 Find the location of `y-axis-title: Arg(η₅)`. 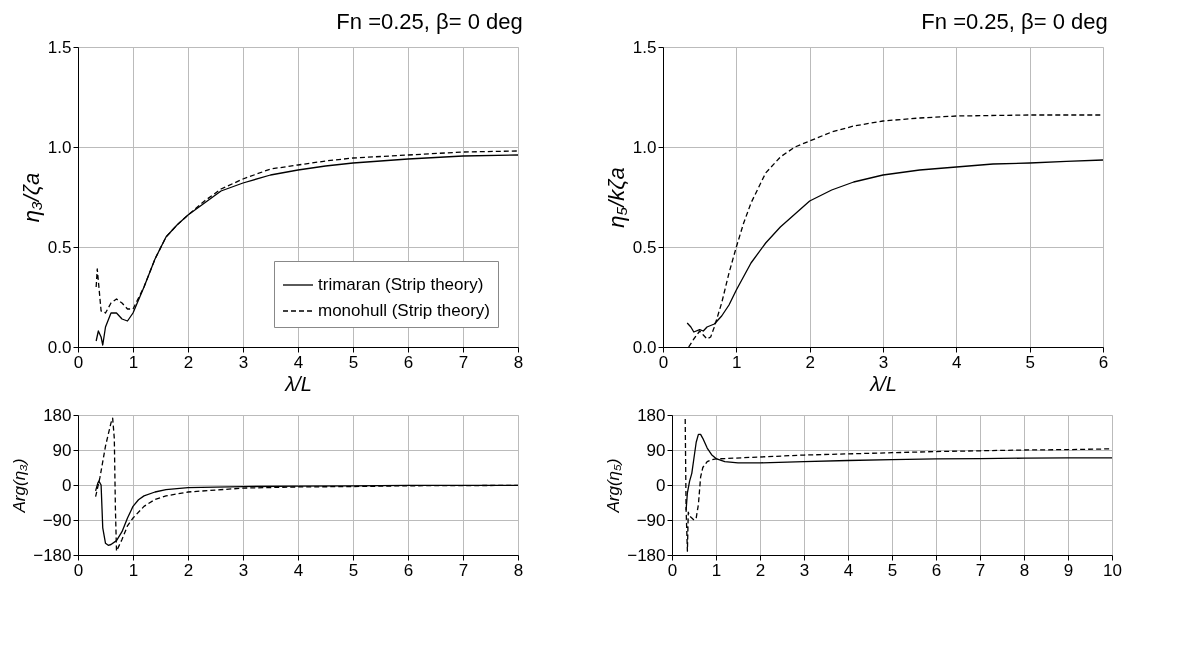

y-axis-title: Arg(η₅) is located at coordinates (614, 486).